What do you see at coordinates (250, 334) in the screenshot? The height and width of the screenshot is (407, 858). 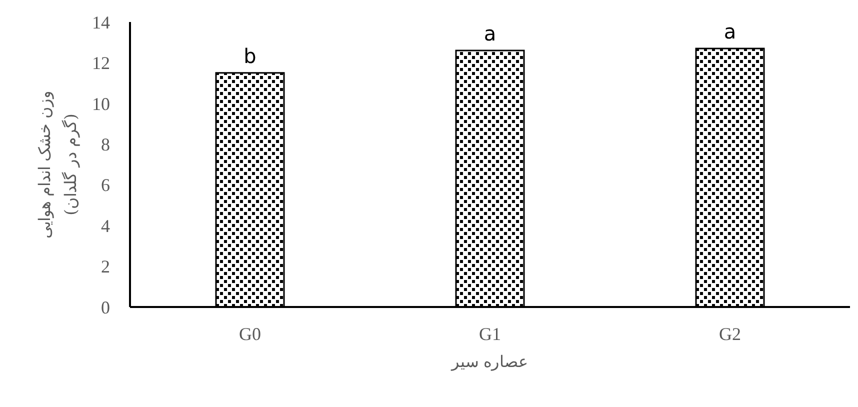 I see `x-tick-label: G0` at bounding box center [250, 334].